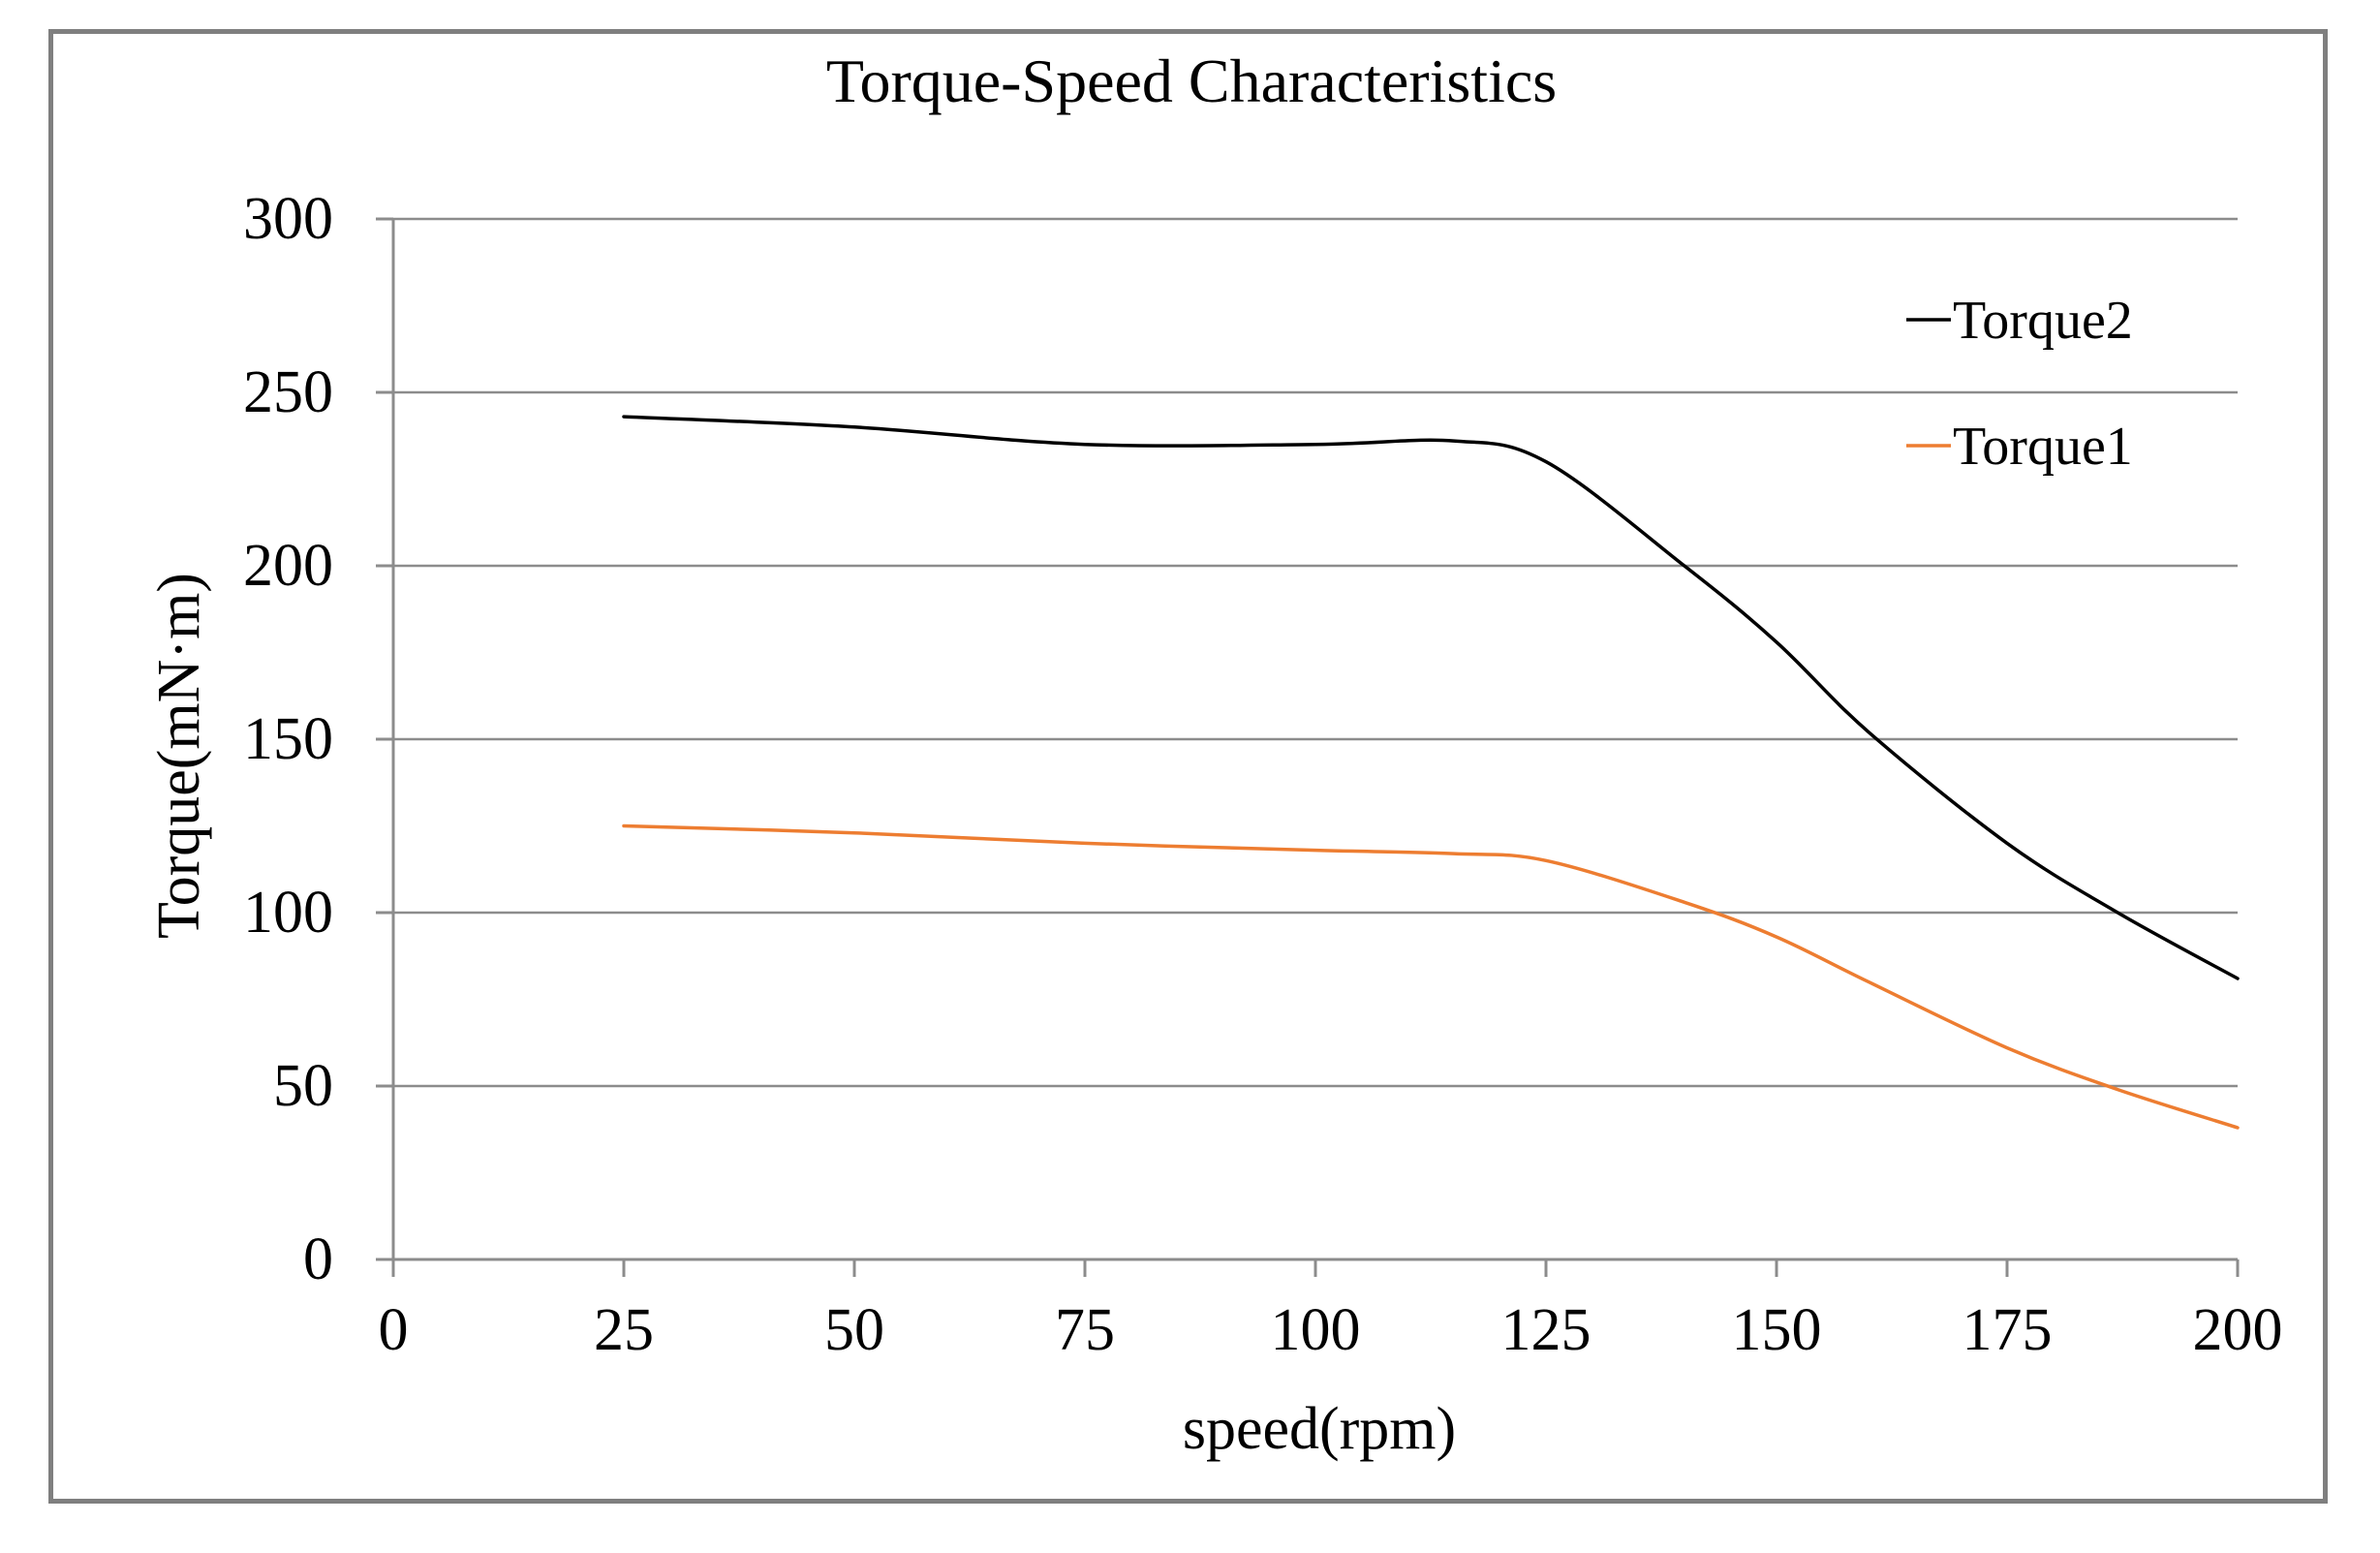  What do you see at coordinates (2043, 321) in the screenshot?
I see `legend-label-torque2: Torque2` at bounding box center [2043, 321].